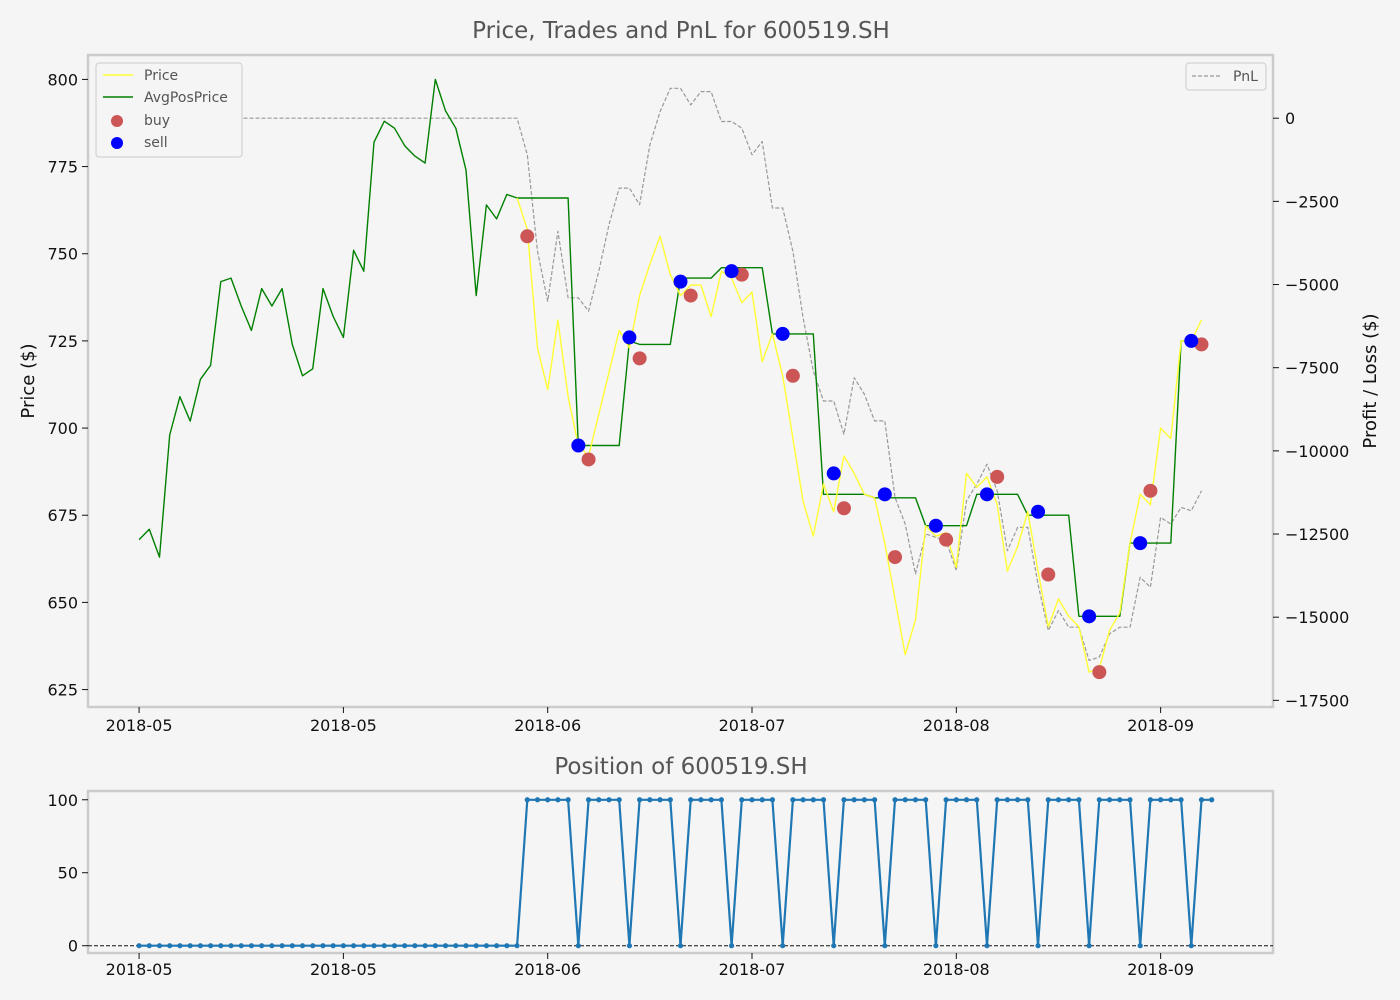 Image resolution: width=1400 pixels, height=1000 pixels. Describe the element at coordinates (62, 690) in the screenshot. I see `price-tick-label: 625` at that location.